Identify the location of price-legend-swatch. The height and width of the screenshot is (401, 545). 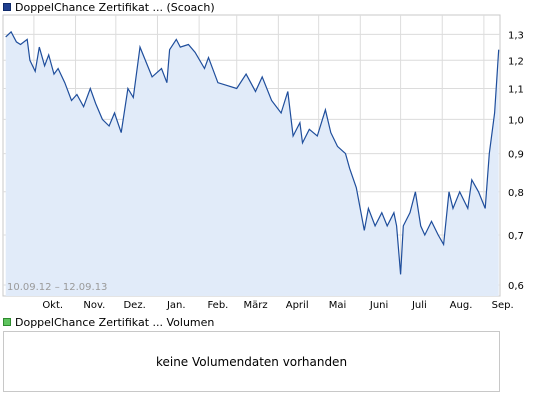
(7, 7).